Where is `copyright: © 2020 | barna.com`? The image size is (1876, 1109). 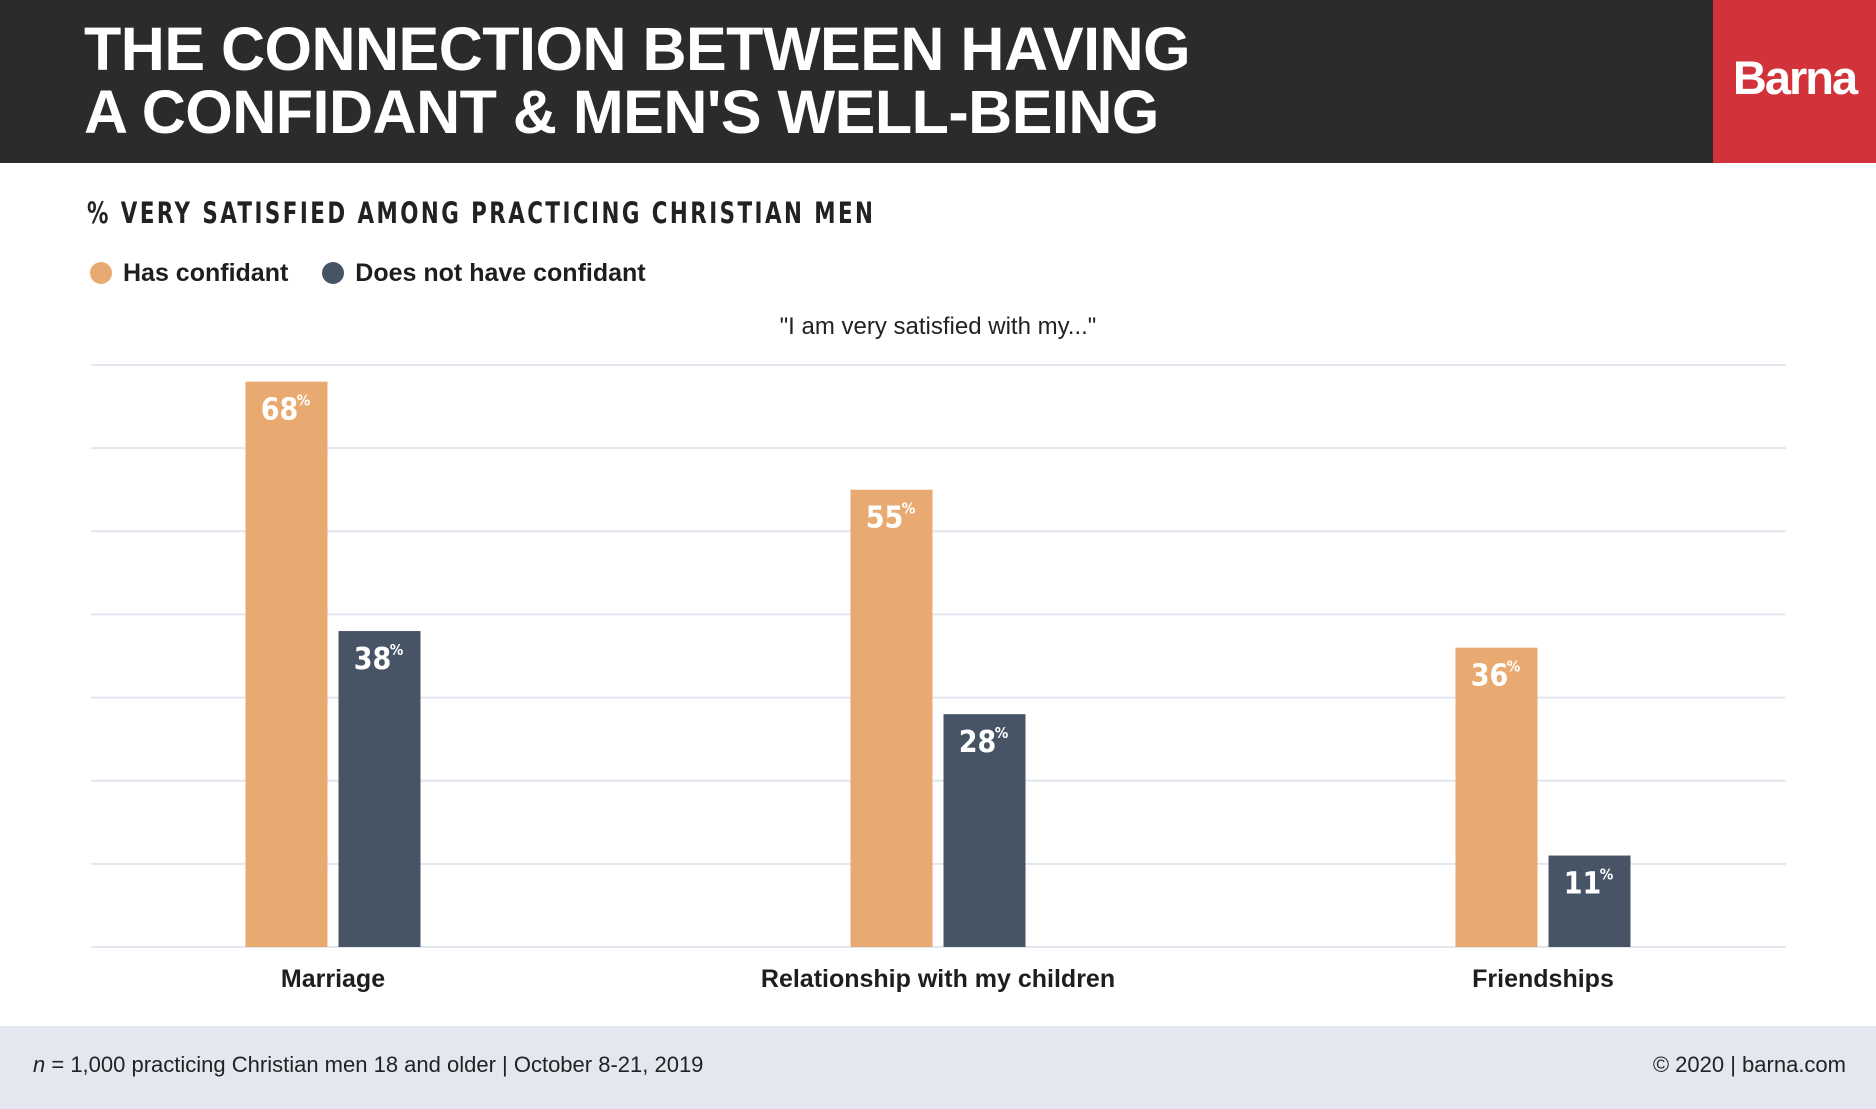
copyright: © 2020 | barna.com is located at coordinates (1749, 1064).